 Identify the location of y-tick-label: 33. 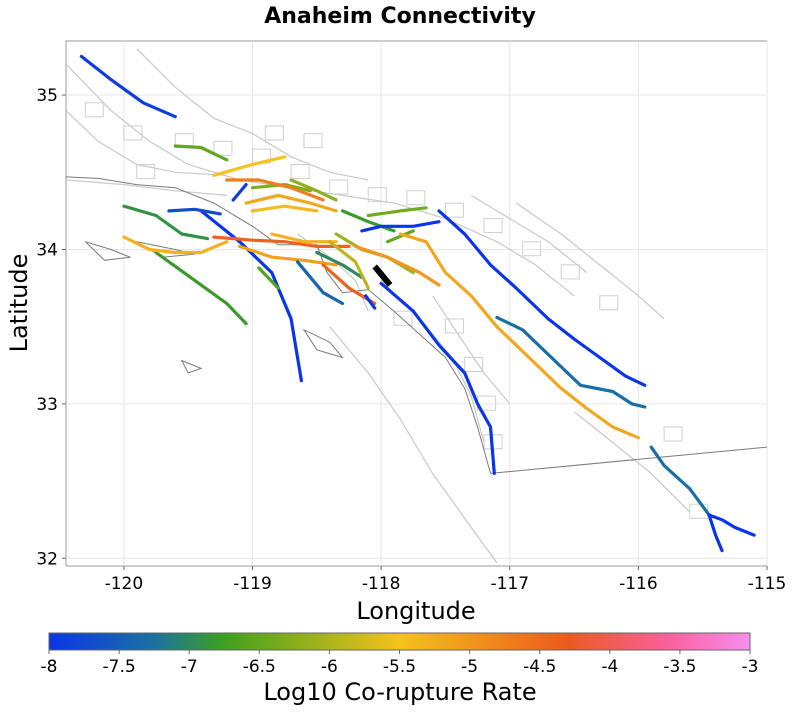
(47, 405).